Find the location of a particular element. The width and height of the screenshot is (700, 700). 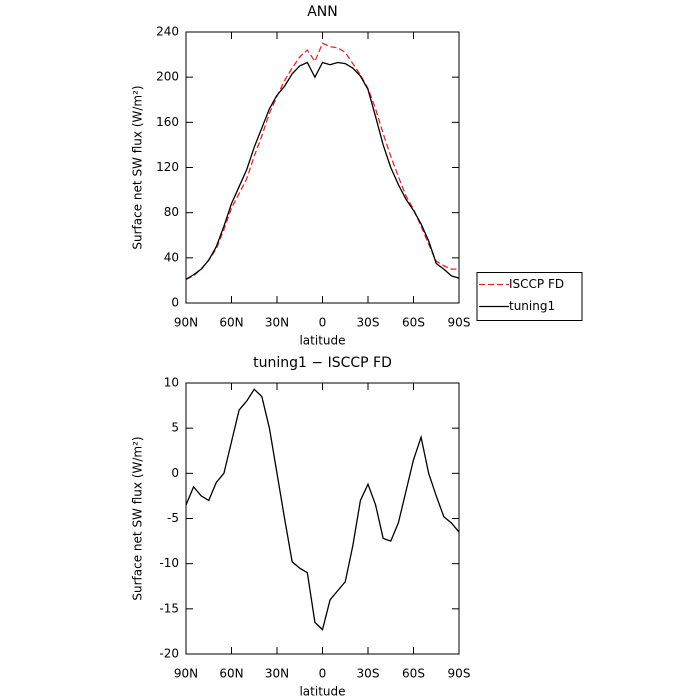

legend-label: tuning1 is located at coordinates (532, 306).